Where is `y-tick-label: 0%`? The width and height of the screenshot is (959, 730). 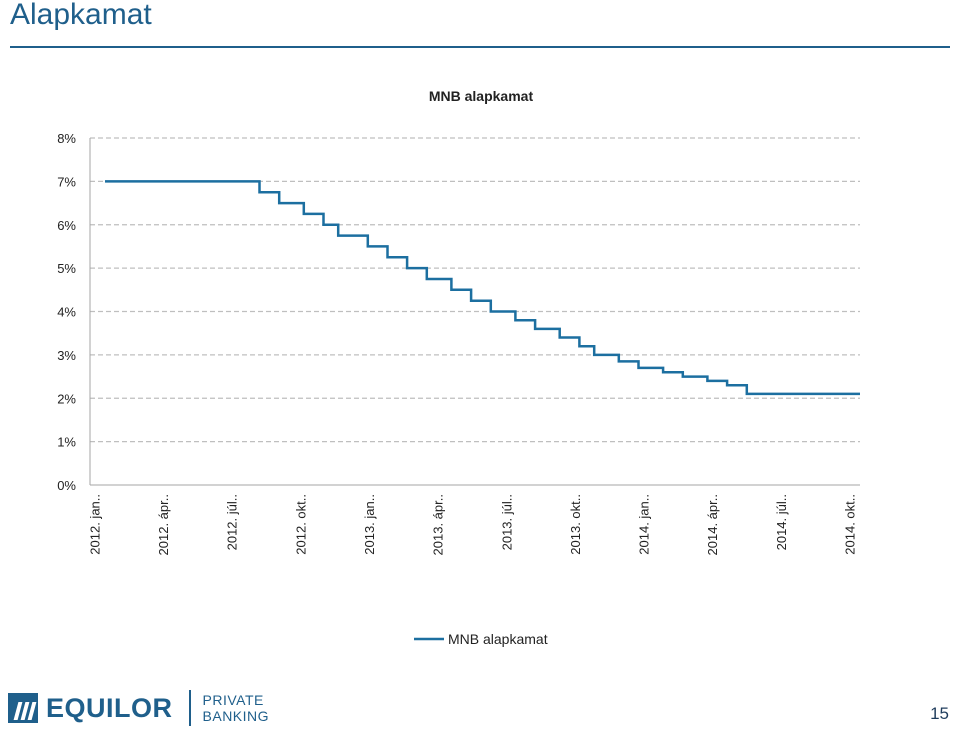 y-tick-label: 0% is located at coordinates (66, 485).